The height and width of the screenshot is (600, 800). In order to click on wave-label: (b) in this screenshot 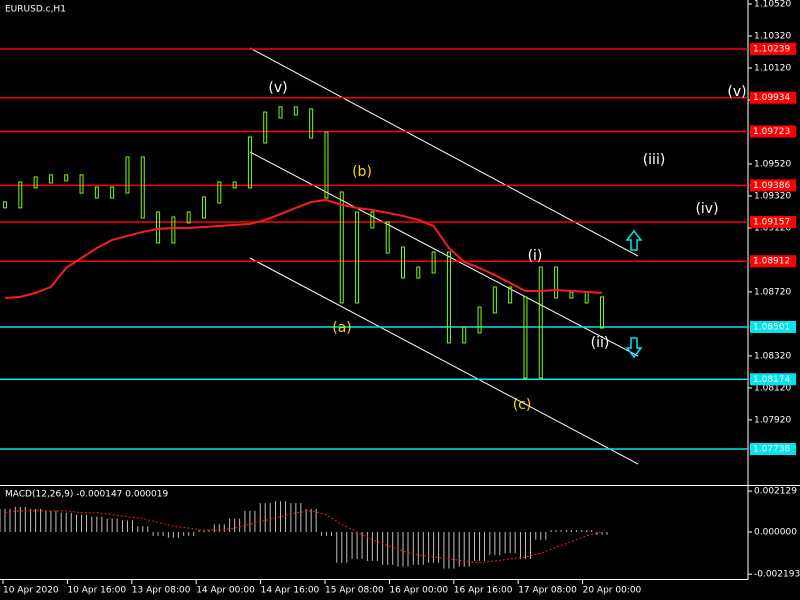, I will do `click(362, 172)`.